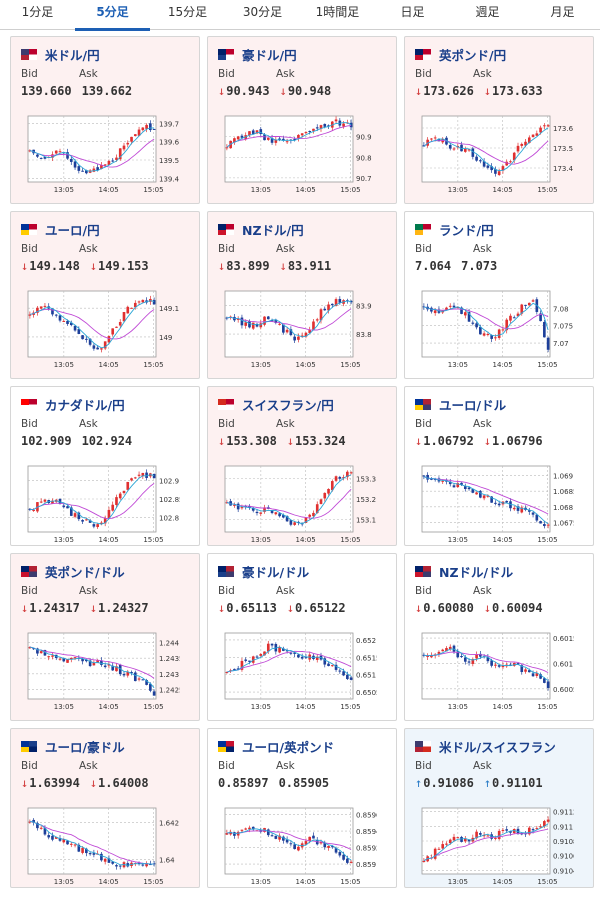 The height and width of the screenshot is (903, 600). What do you see at coordinates (366, 832) in the screenshot?
I see `y-tick-label: 0.8594` at bounding box center [366, 832].